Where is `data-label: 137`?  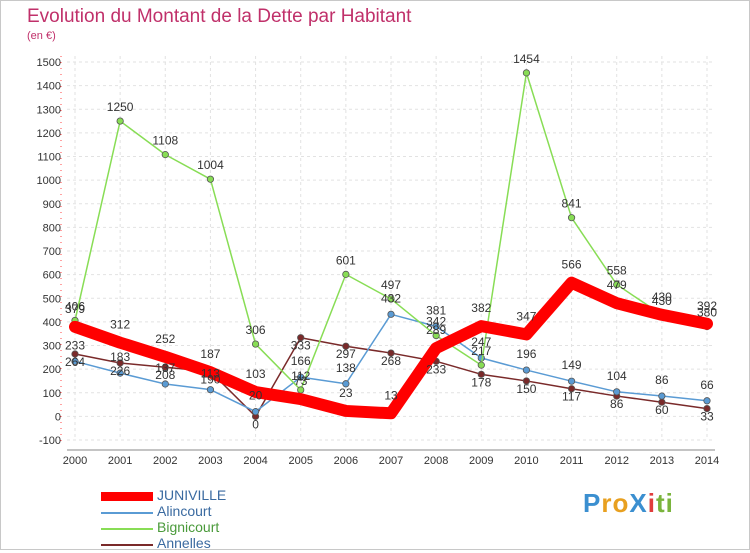
data-label: 137 is located at coordinates (165, 368).